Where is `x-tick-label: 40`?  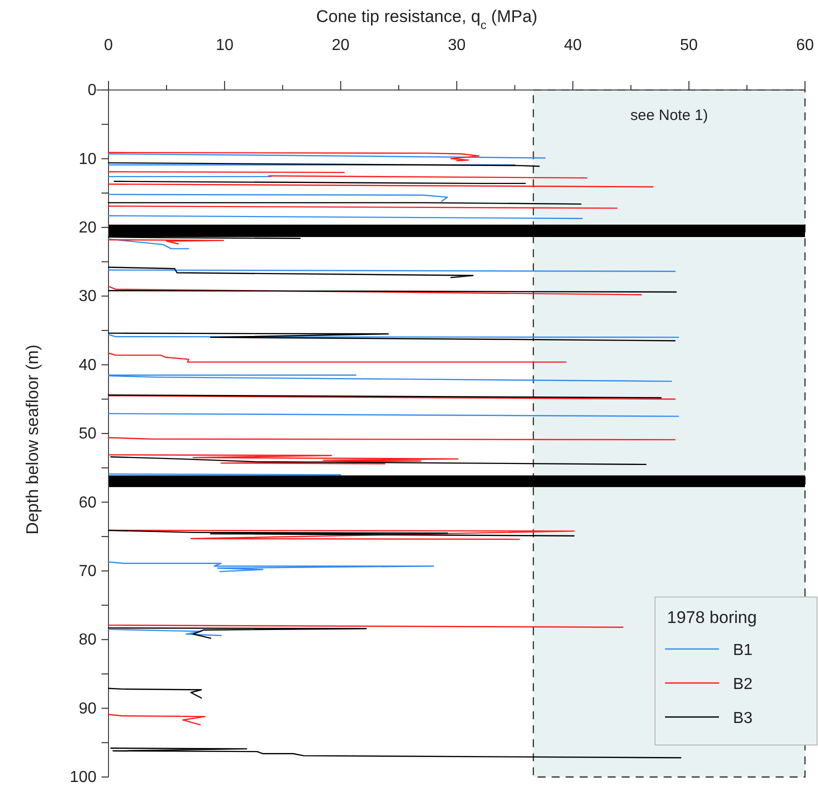
x-tick-label: 40 is located at coordinates (573, 45).